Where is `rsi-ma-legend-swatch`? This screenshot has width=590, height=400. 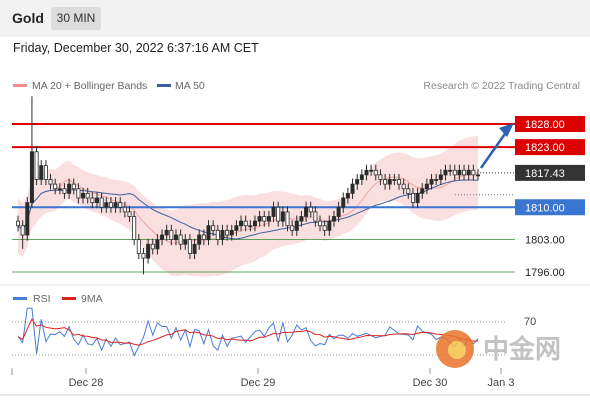
rsi-ma-legend-swatch is located at coordinates (69, 298).